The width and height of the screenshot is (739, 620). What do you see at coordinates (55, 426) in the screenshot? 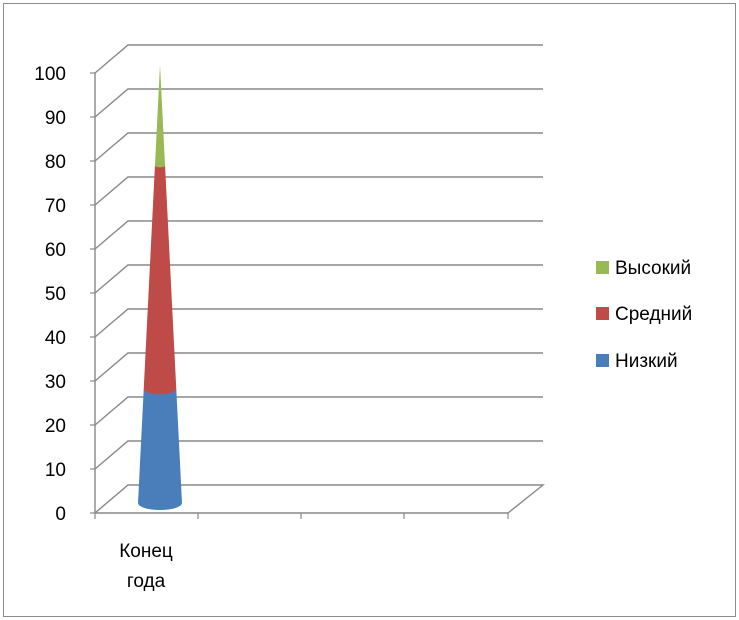
I see `y-tick-label: 20` at bounding box center [55, 426].